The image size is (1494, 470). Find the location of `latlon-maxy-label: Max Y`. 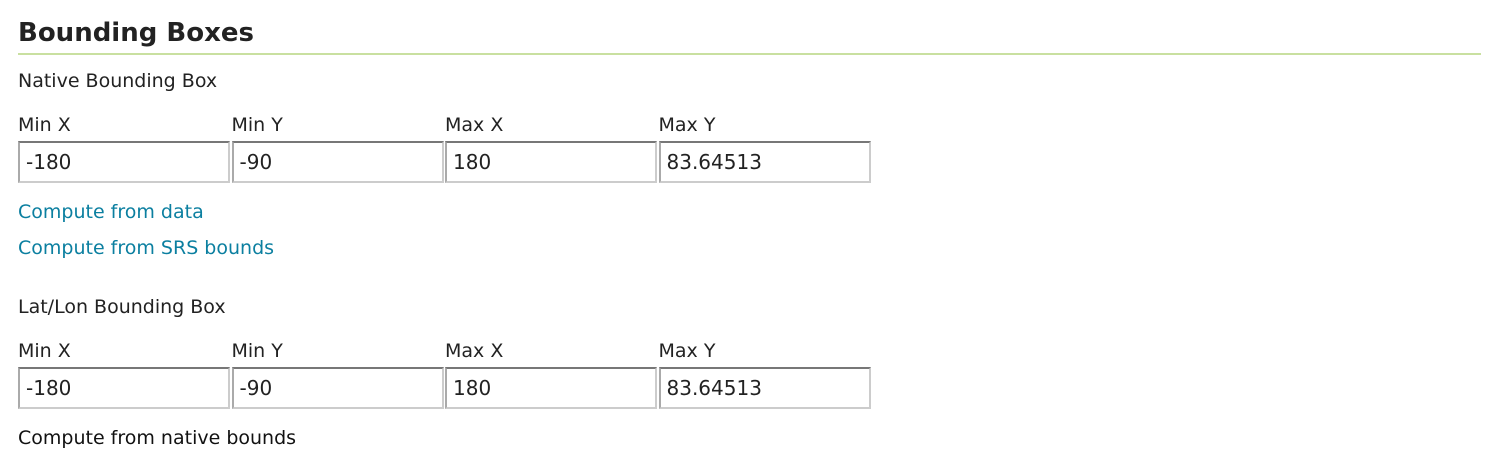

latlon-maxy-label: Max Y is located at coordinates (687, 351).